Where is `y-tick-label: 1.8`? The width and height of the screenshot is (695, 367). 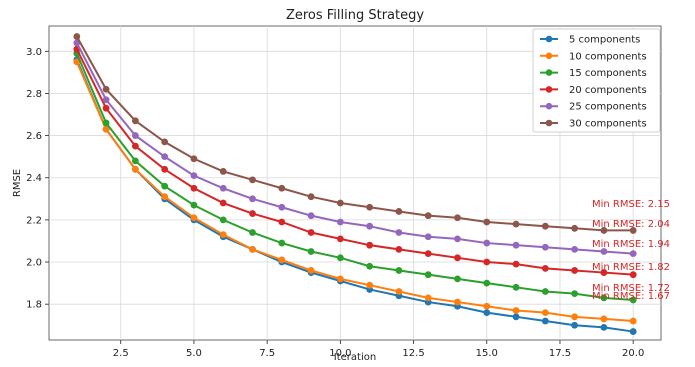
y-tick-label: 1.8 is located at coordinates (34, 305).